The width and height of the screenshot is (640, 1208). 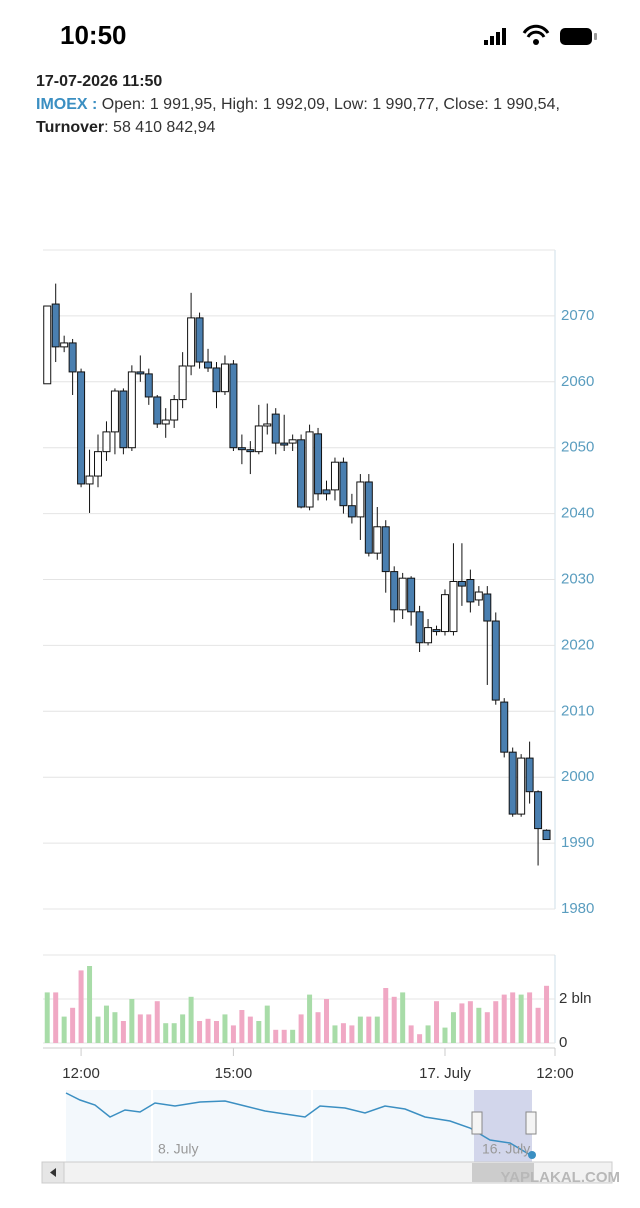 What do you see at coordinates (99, 81) in the screenshot?
I see `date: 17-07-2026 11:50` at bounding box center [99, 81].